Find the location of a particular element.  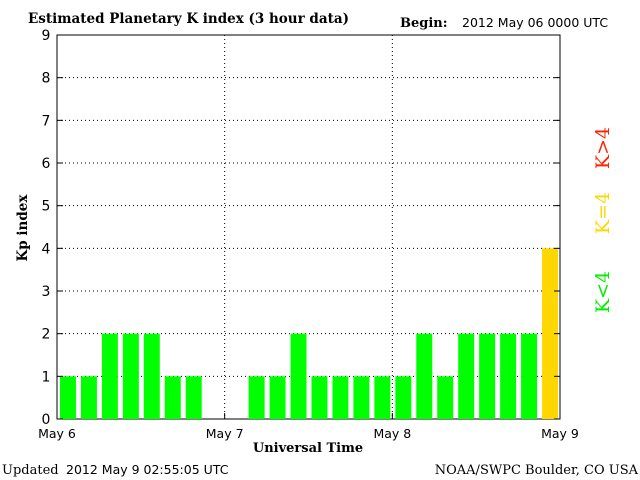

legend-below: K<4 is located at coordinates (603, 292).